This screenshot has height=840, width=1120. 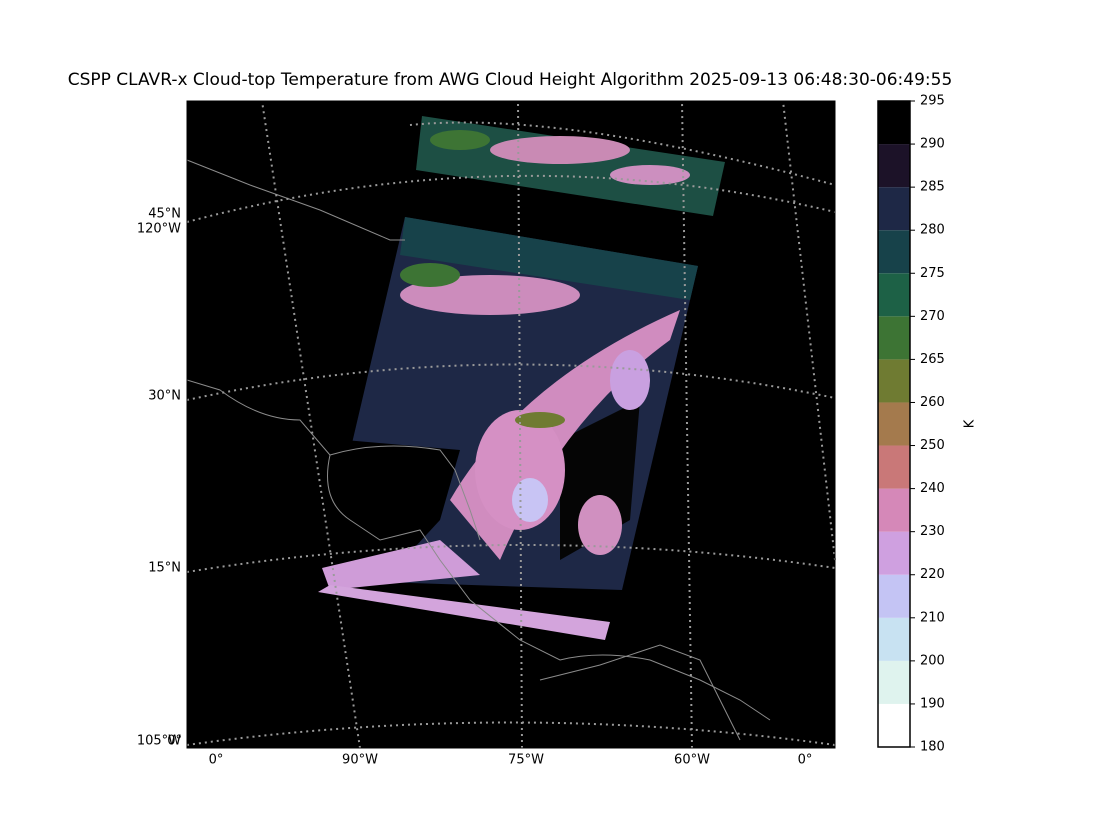 What do you see at coordinates (932, 574) in the screenshot?
I see `colorbar-tick-label: 220` at bounding box center [932, 574].